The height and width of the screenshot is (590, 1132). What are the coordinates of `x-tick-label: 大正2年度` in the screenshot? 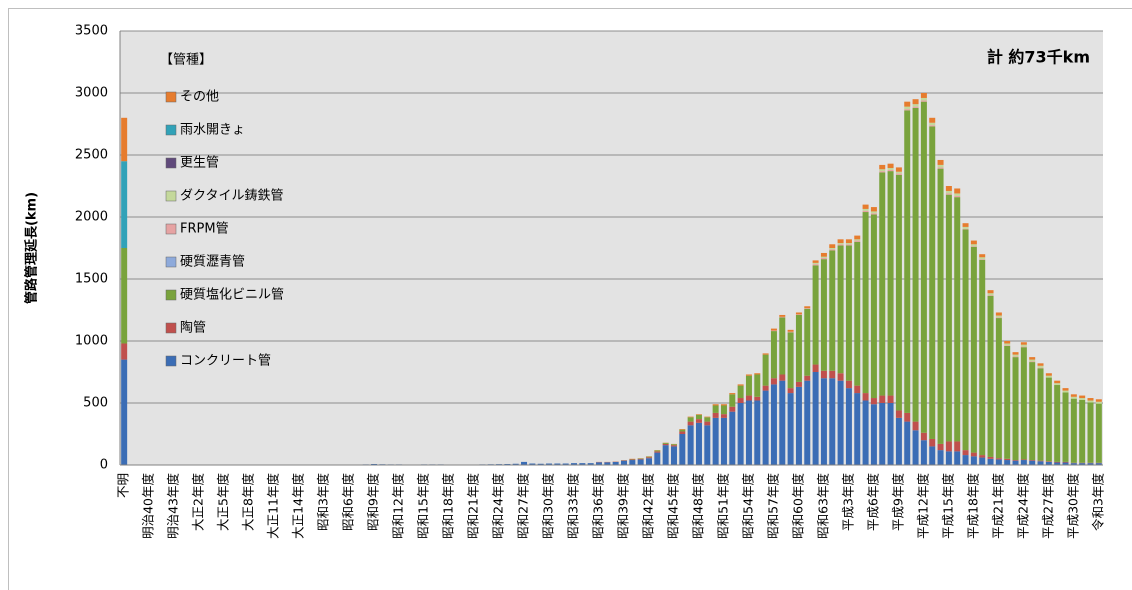 It's located at (198, 502).